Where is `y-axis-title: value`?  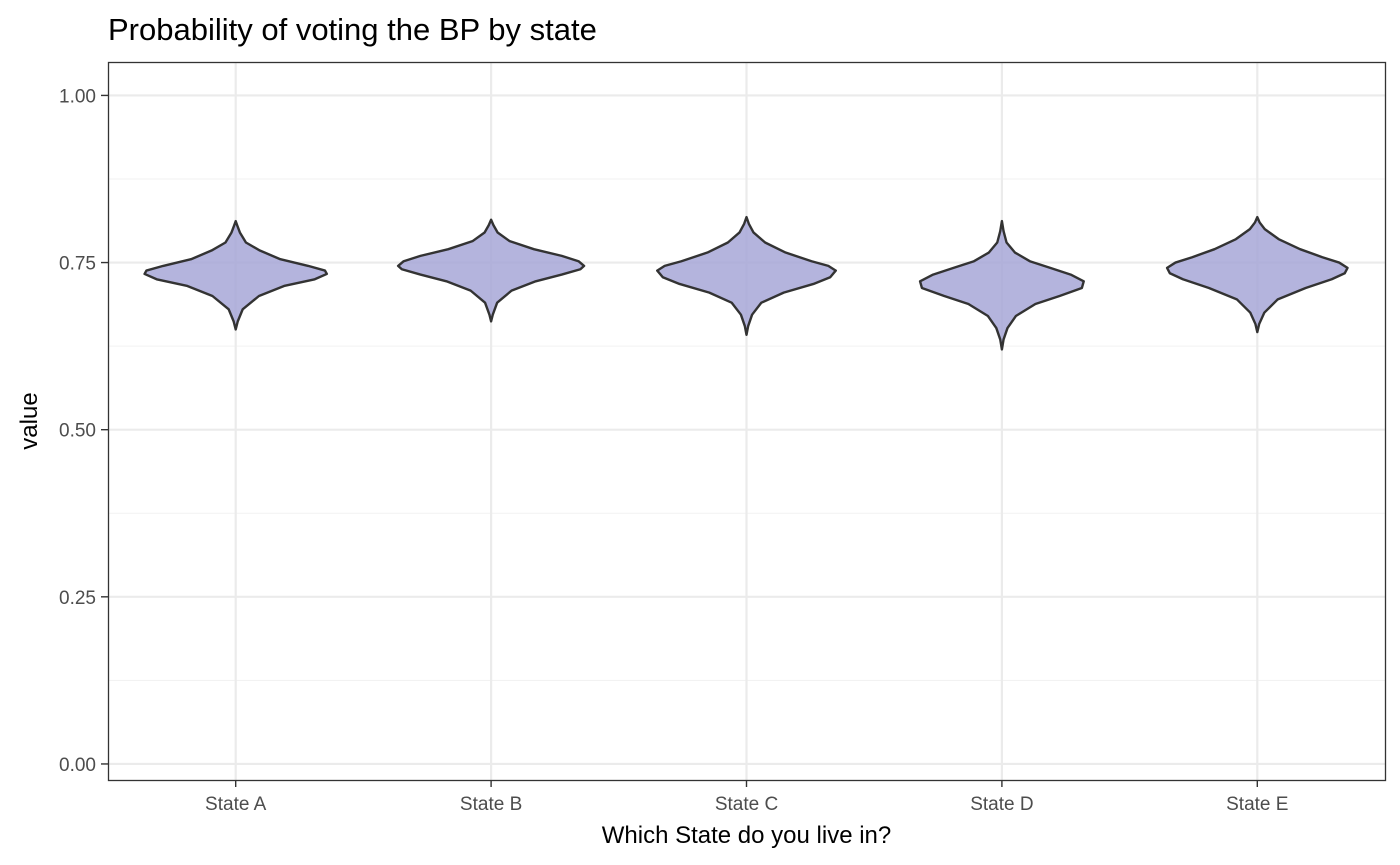
y-axis-title: value is located at coordinates (29, 420).